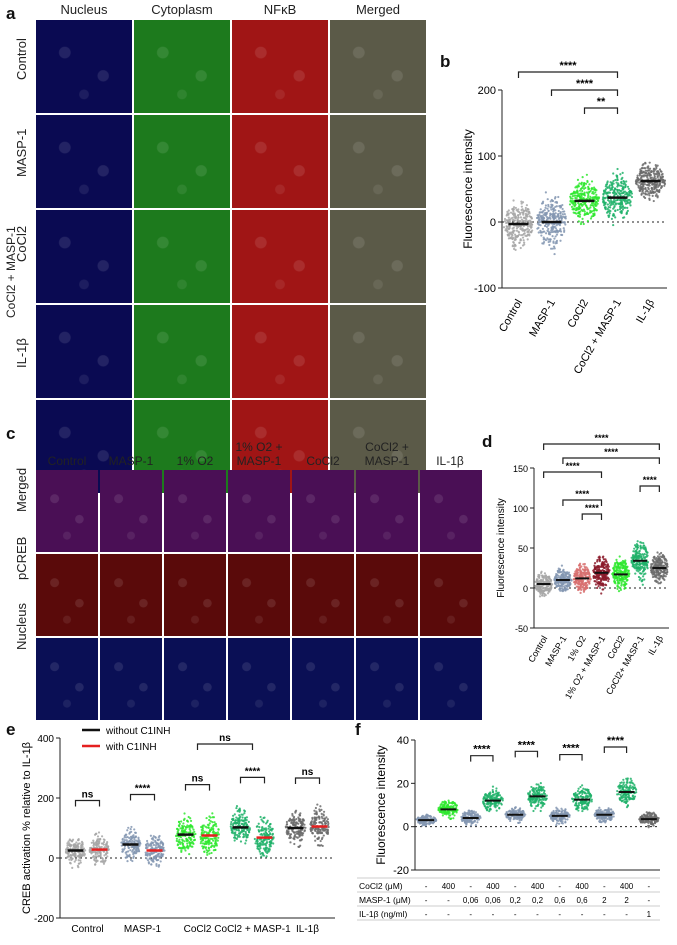 Image resolution: width=677 pixels, height=945 pixels. Describe the element at coordinates (511, 316) in the screenshot. I see `x-tick-label: Control` at that location.